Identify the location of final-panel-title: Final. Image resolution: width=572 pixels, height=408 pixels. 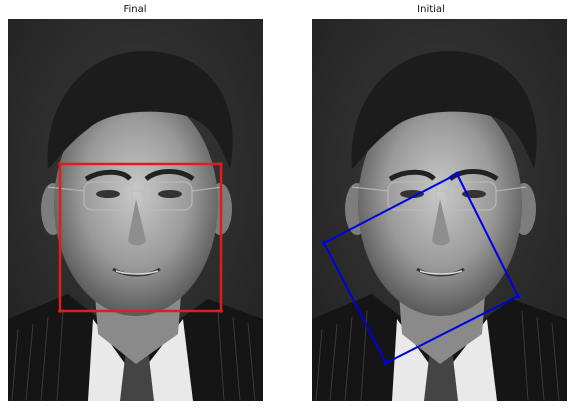
(135, 9).